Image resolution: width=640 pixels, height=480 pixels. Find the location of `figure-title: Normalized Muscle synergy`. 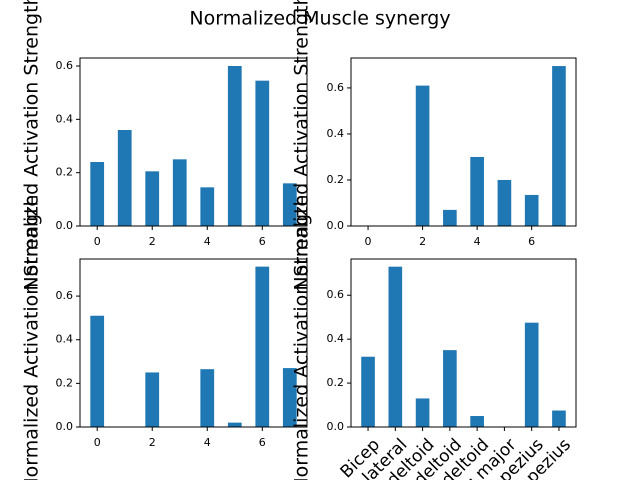

figure-title: Normalized Muscle synergy is located at coordinates (319, 19).